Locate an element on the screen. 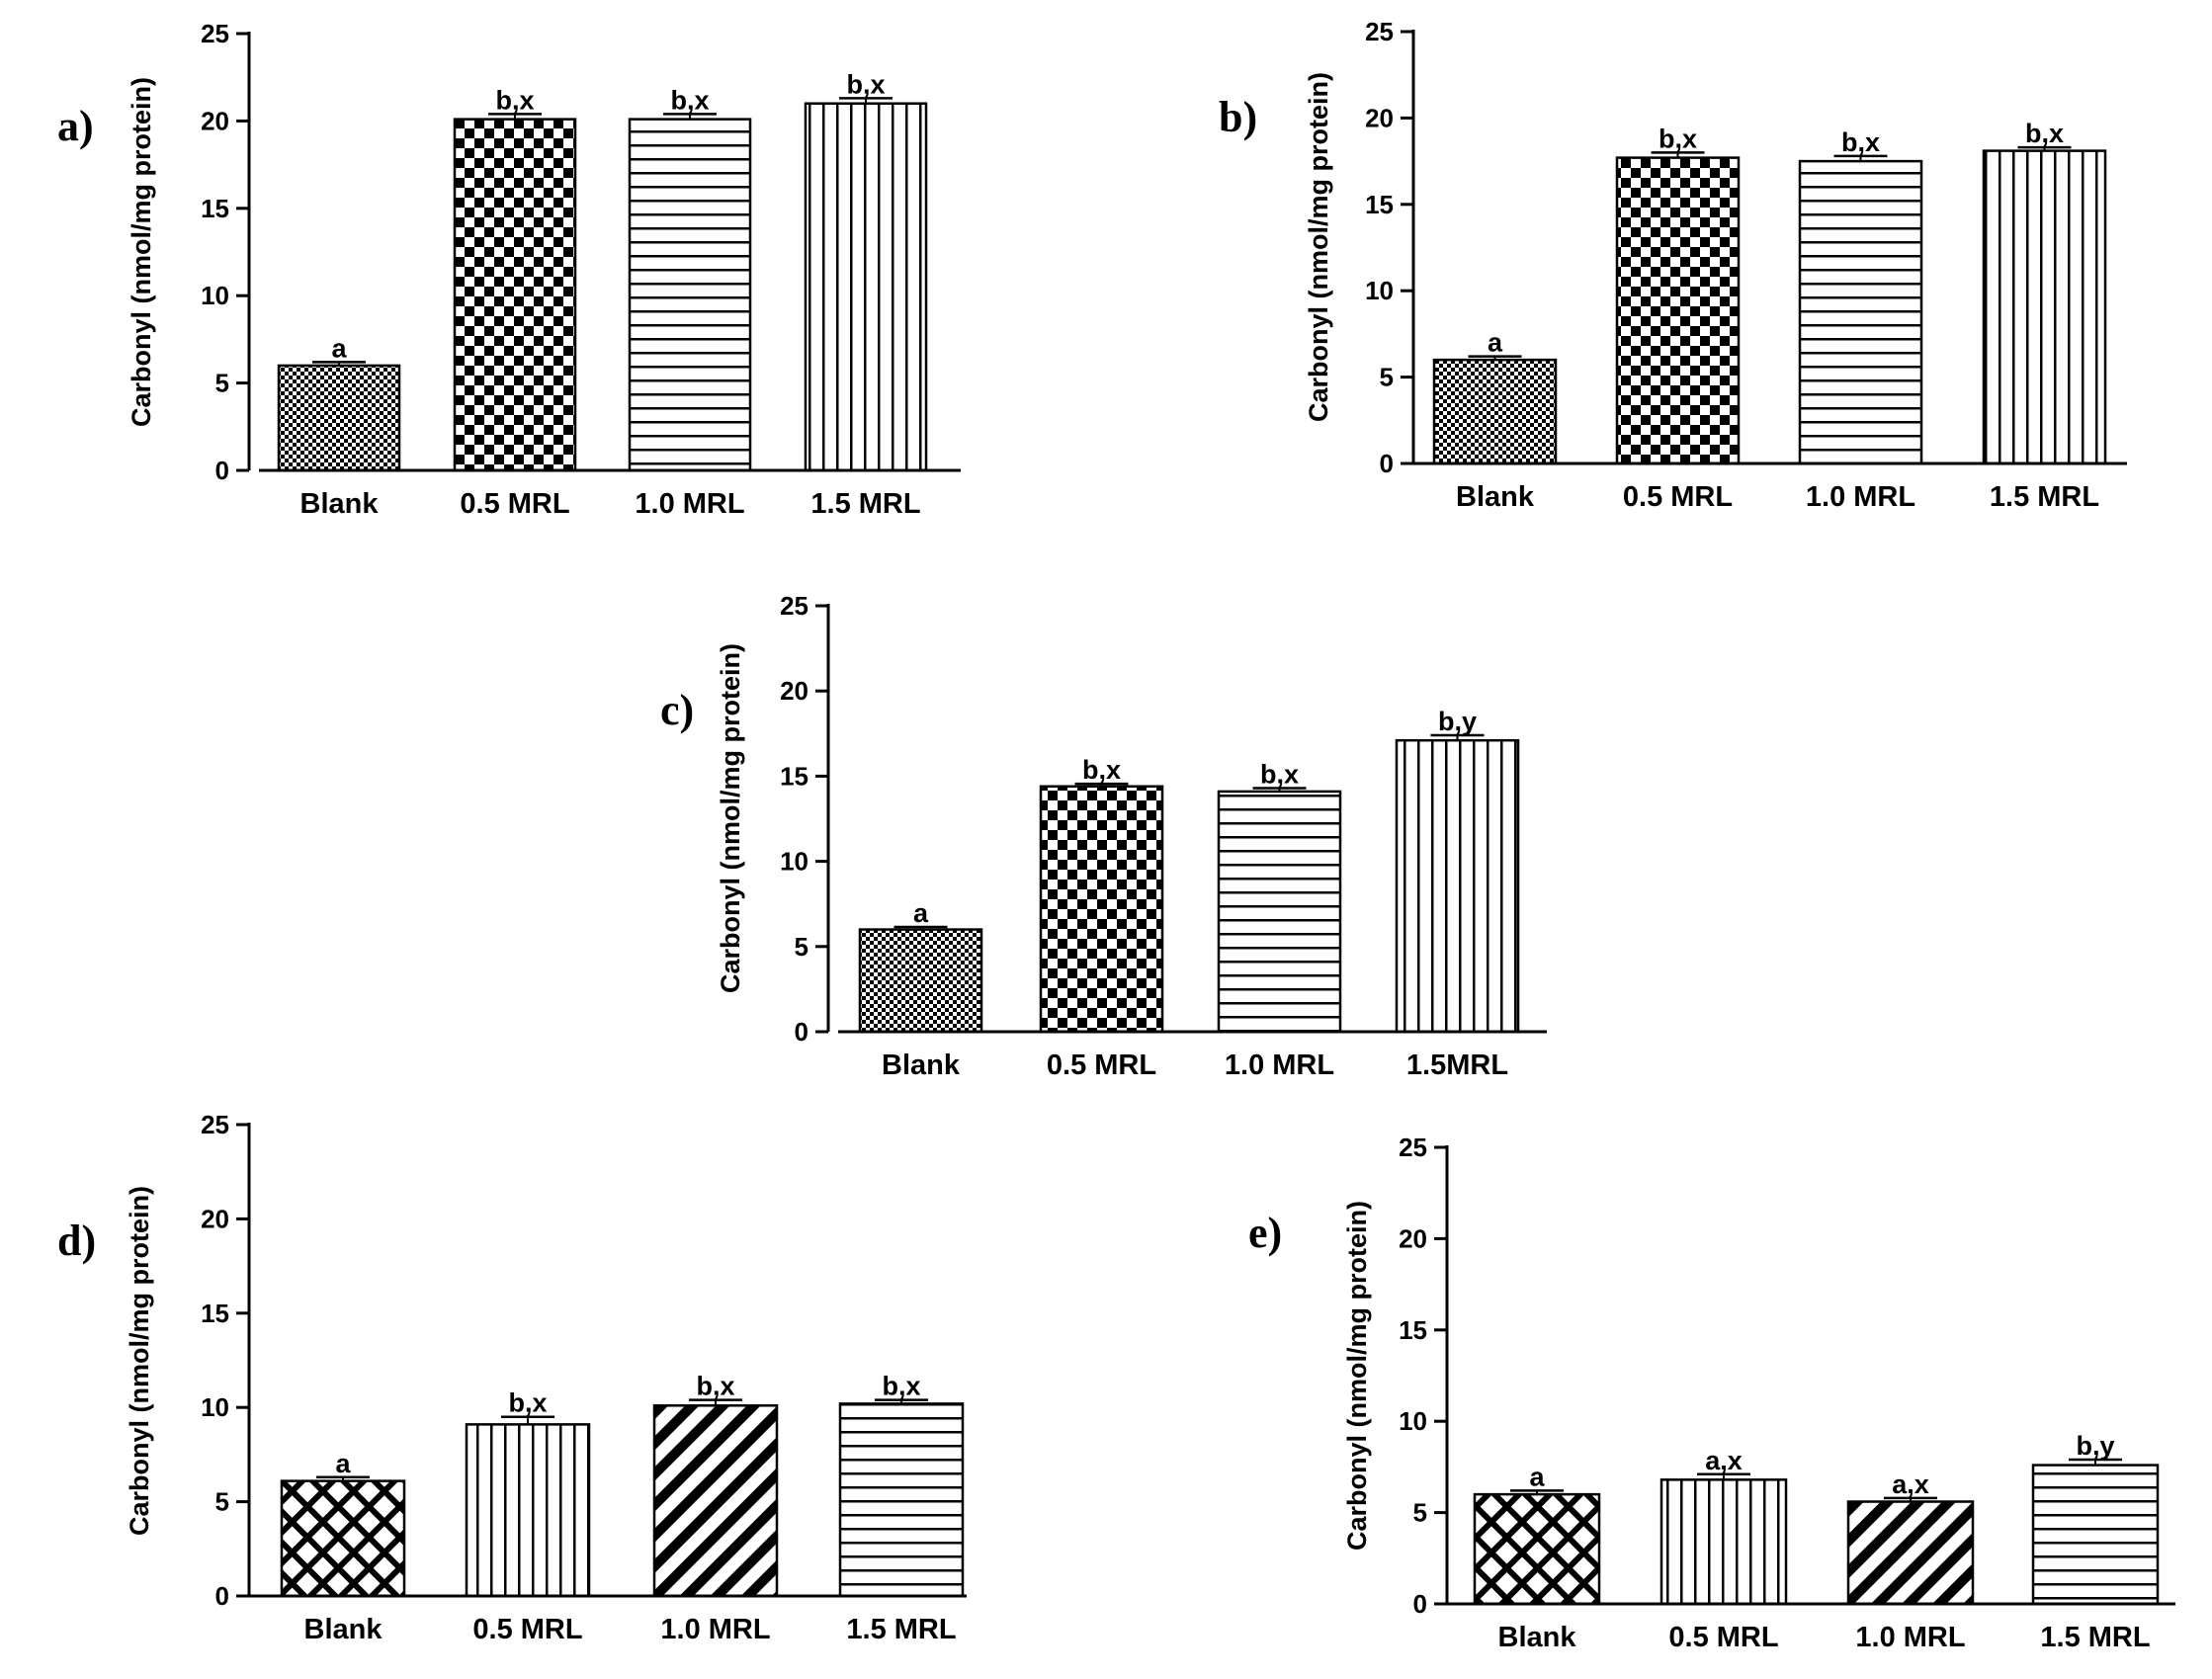 This screenshot has height=1679, width=2212. panel-label: d) is located at coordinates (76, 1241).